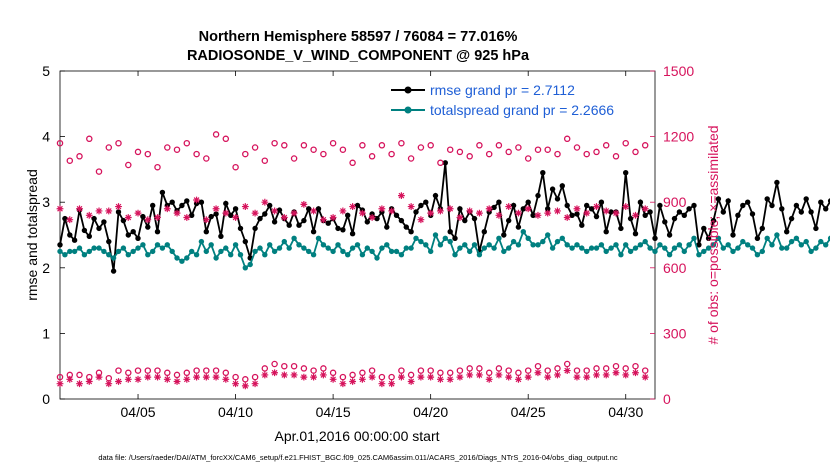 The width and height of the screenshot is (830, 470). What do you see at coordinates (667, 399) in the screenshot?
I see `y2-tick-label: 0` at bounding box center [667, 399].